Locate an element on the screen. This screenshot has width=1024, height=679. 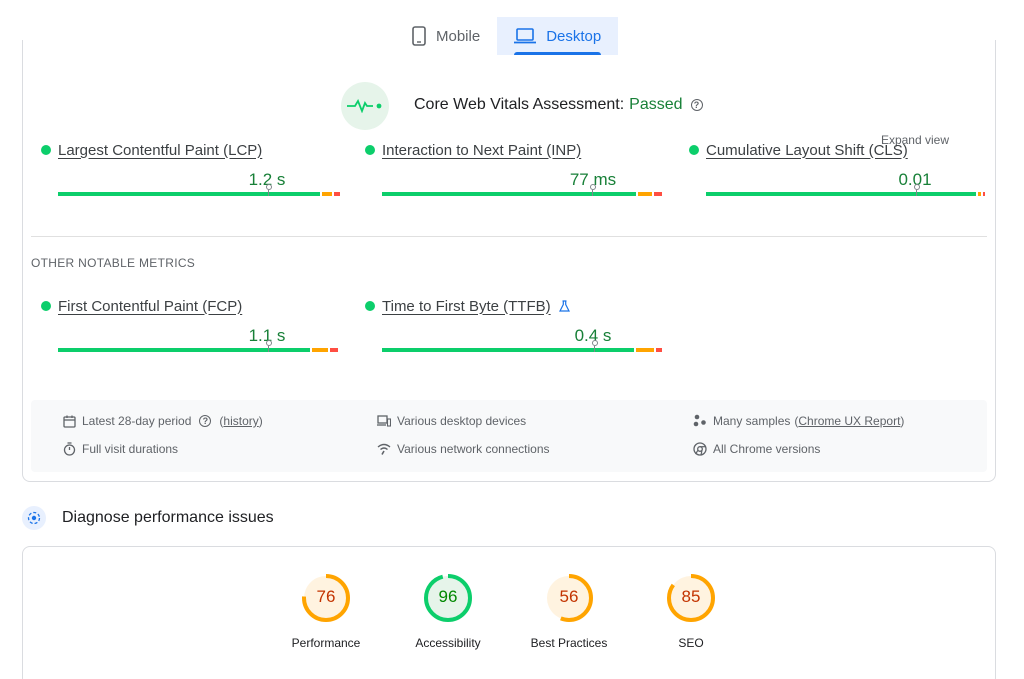
metric-inp-name: Interaction to Next Paint (INP) is located at coordinates (482, 150).